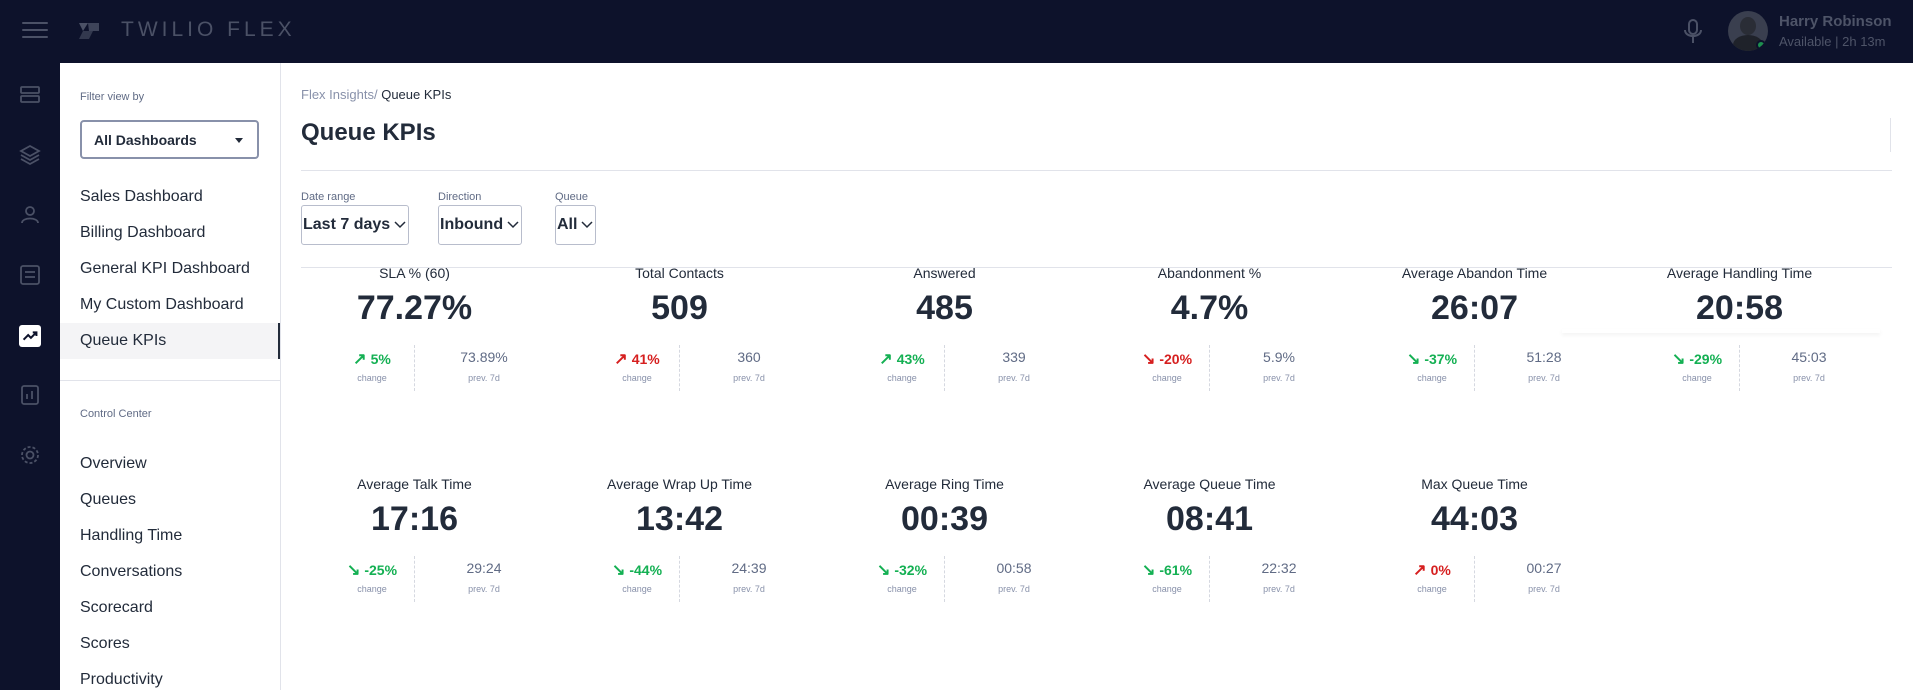 The height and width of the screenshot is (698, 1913). What do you see at coordinates (372, 570) in the screenshot?
I see `kpi-change: ↘ -25%` at bounding box center [372, 570].